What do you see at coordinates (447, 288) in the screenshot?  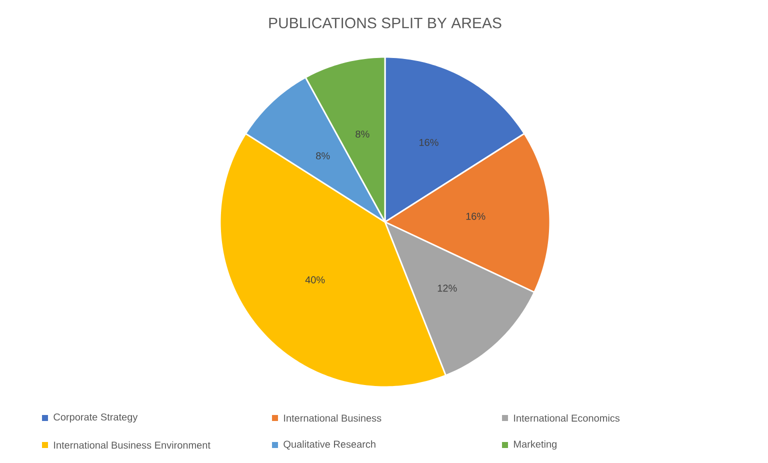 I see `data-label: 12%` at bounding box center [447, 288].